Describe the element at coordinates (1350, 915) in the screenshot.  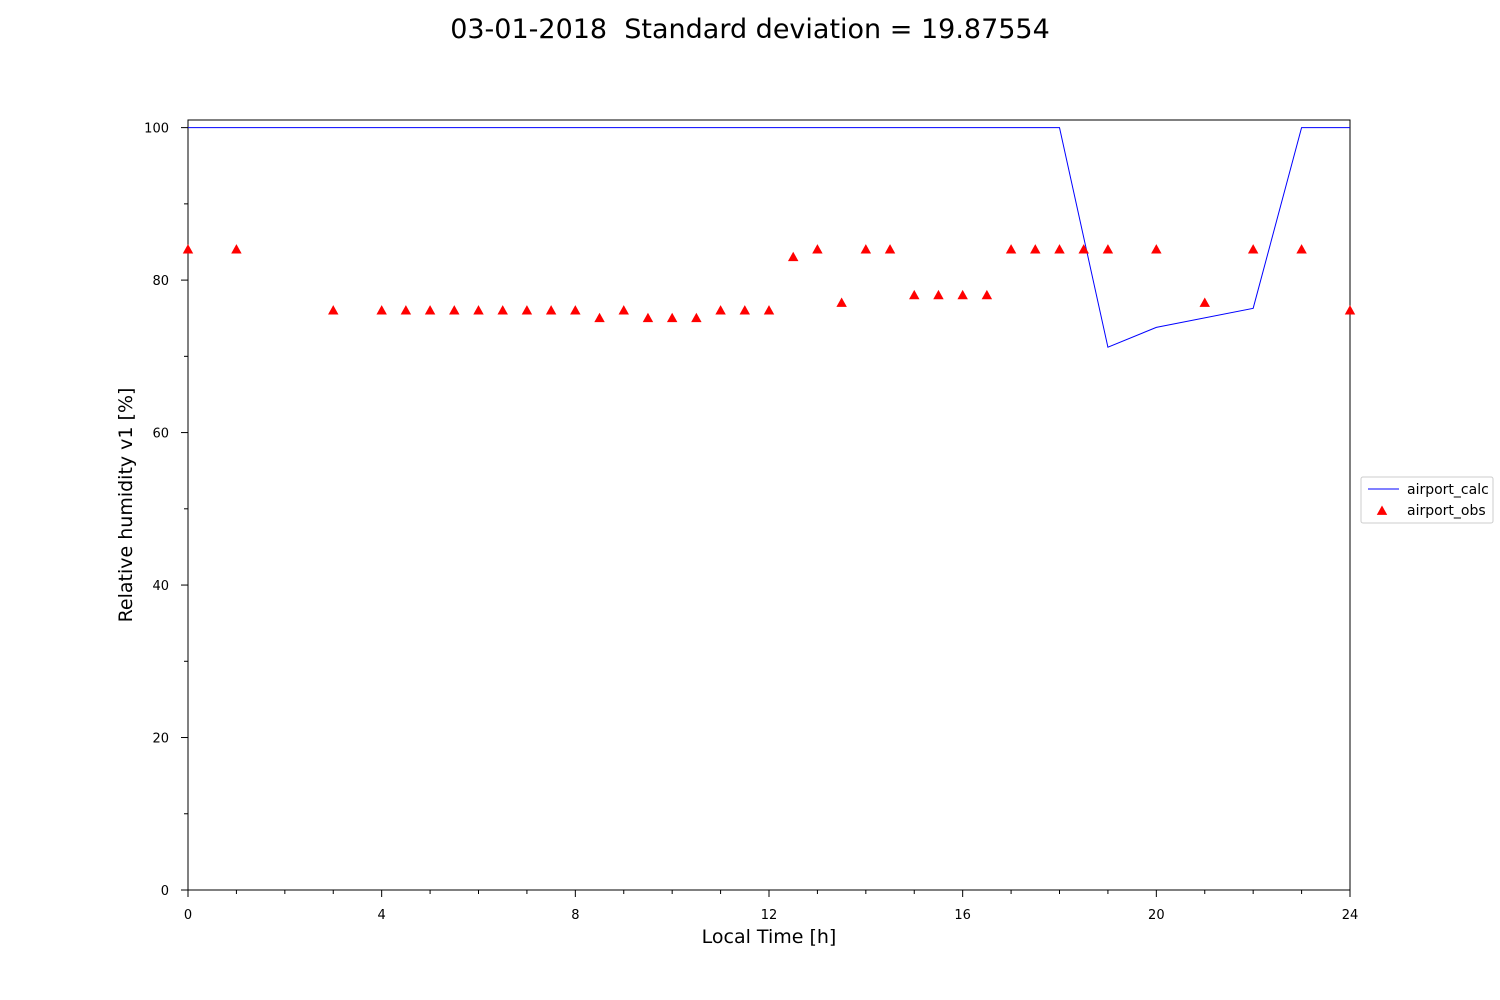
I see `x-tick-label: 24` at that location.